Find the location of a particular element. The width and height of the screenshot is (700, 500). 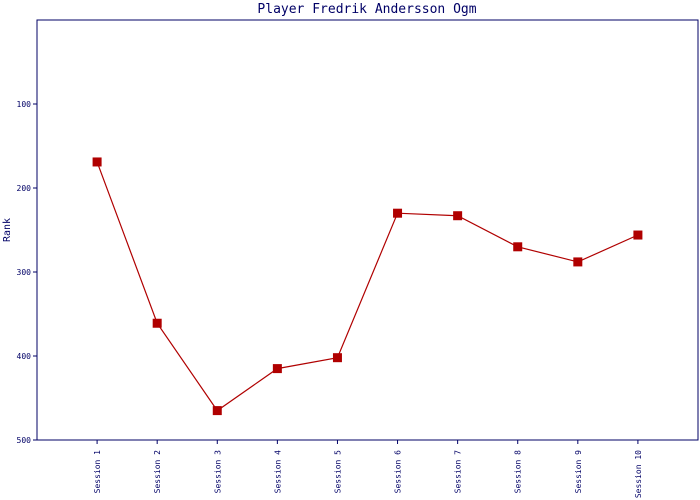

x-tick-label: Session 6 is located at coordinates (398, 472).